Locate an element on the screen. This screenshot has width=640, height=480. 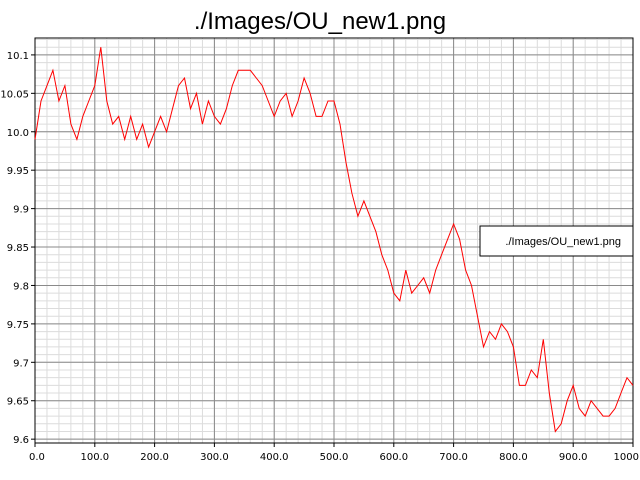
legend-box is located at coordinates (556, 241).